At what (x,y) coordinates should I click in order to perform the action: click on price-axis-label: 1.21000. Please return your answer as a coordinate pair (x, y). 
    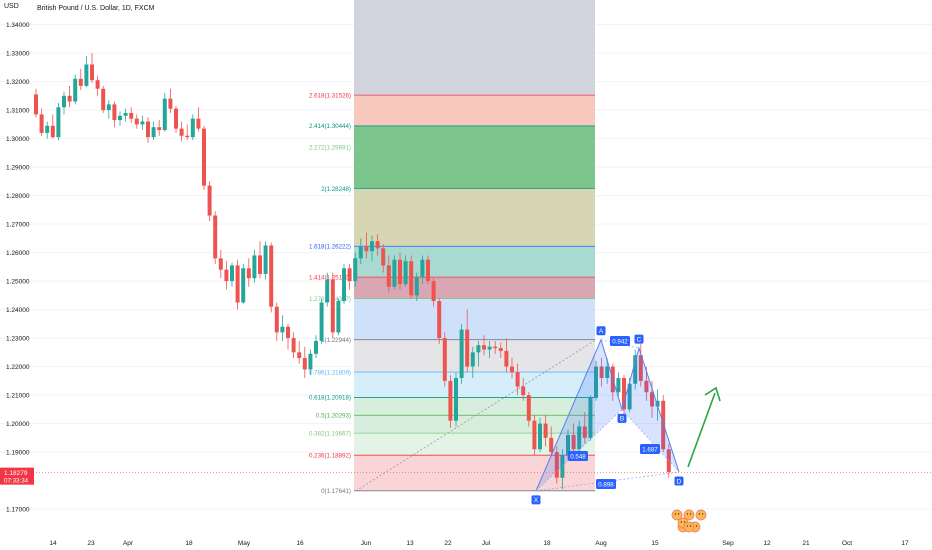
    Looking at the image, I should click on (18, 395).